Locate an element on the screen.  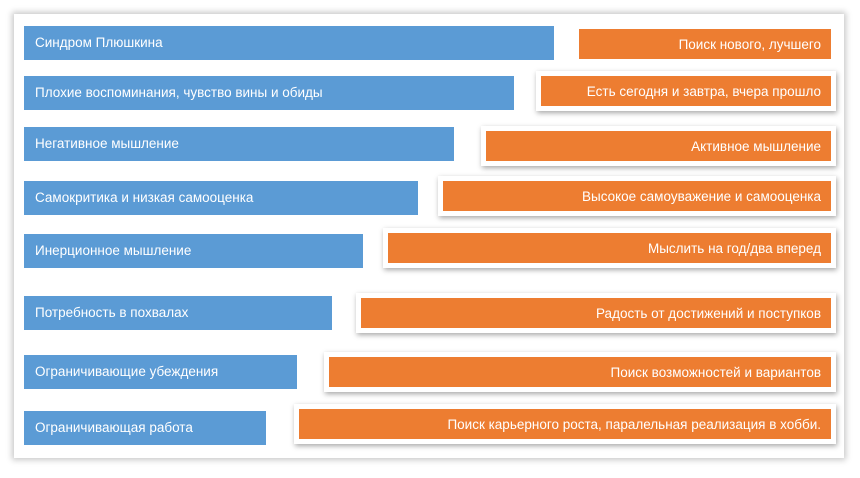
right-item-4-label: Высокое самоуважение и самооценка is located at coordinates (637, 196).